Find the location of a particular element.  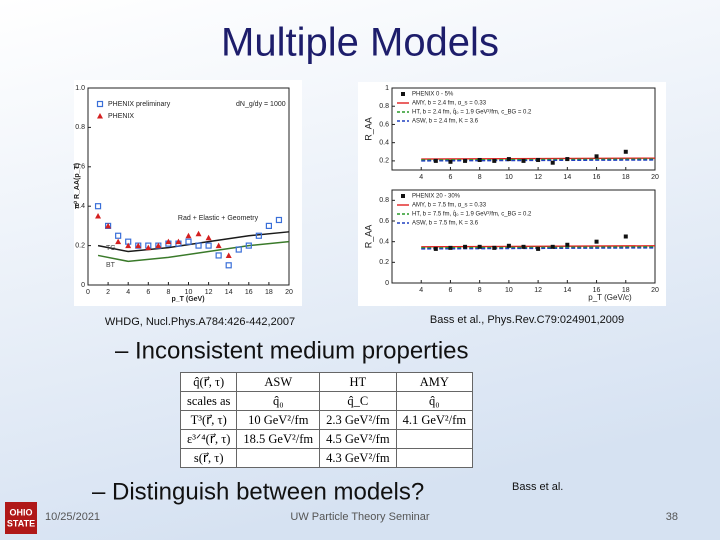

x-axis-label: p_T (GeV) is located at coordinates (187, 299).